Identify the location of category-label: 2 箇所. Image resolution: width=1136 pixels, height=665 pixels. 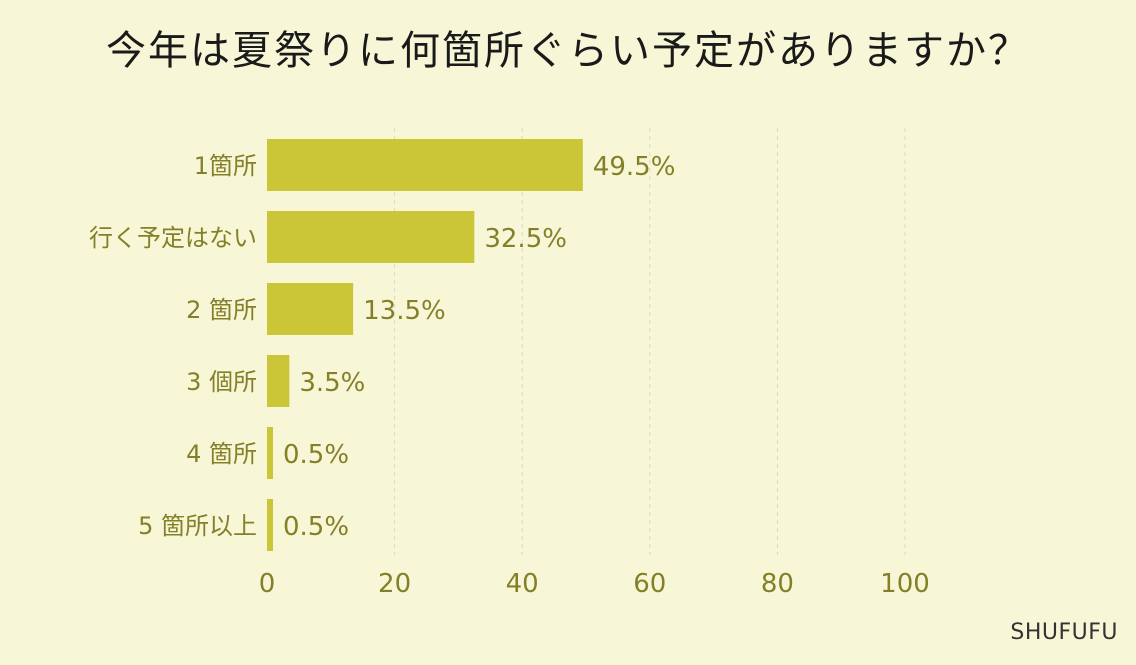
(221, 310).